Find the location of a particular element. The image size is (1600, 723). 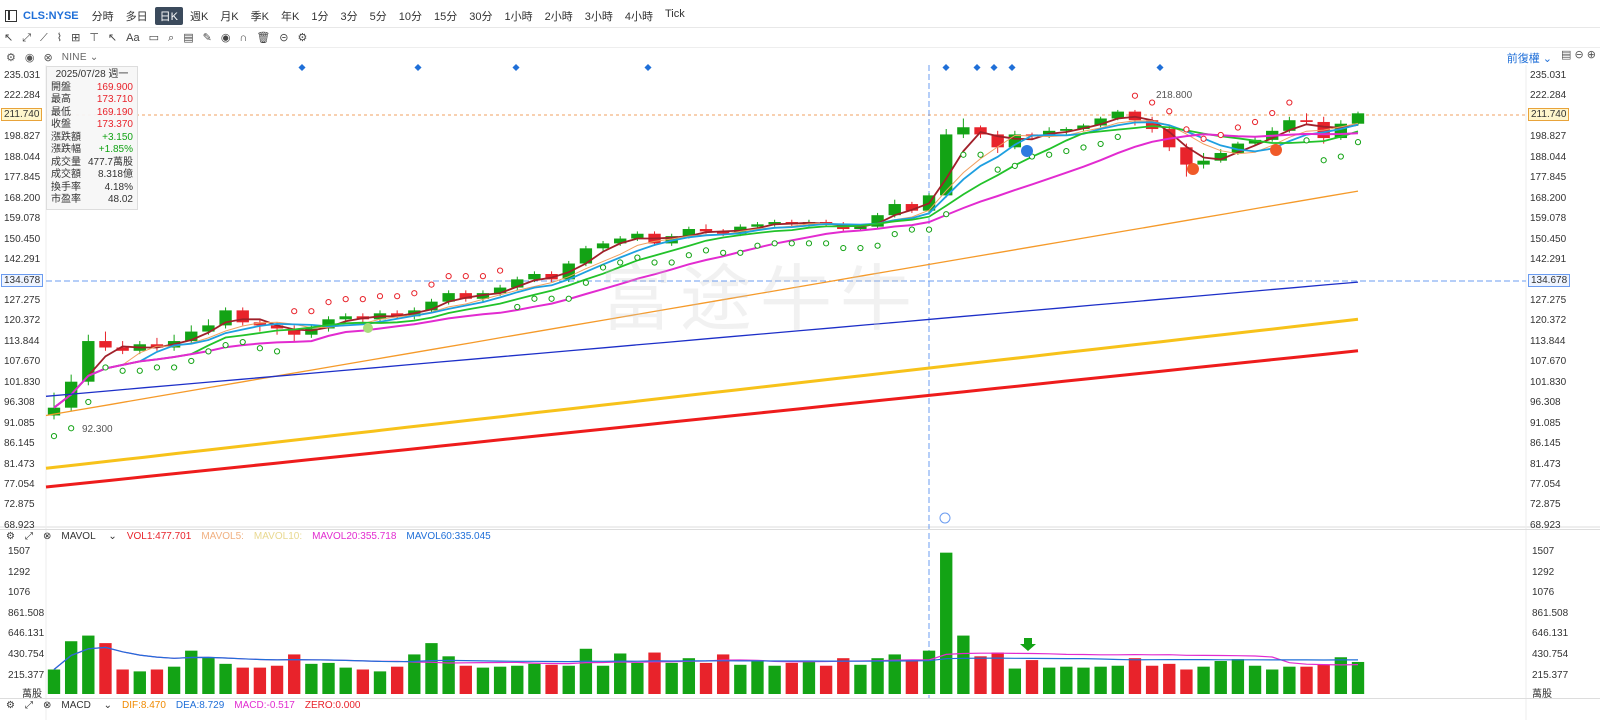

ohlc-key: 最低 is located at coordinates (61, 112).